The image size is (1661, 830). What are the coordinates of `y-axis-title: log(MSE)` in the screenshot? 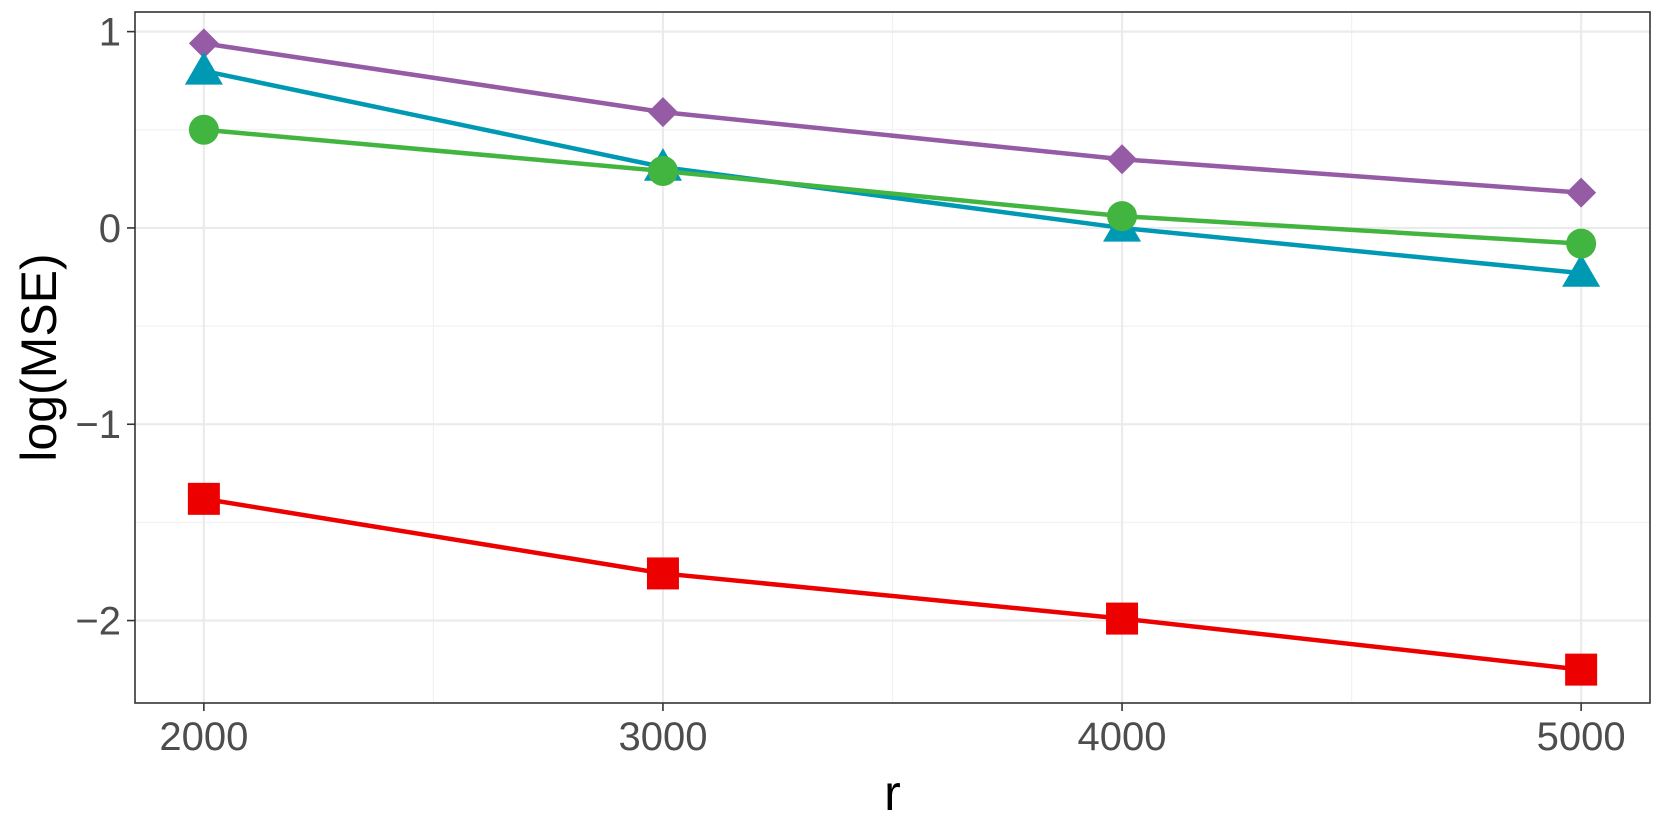 It's located at (39, 357).